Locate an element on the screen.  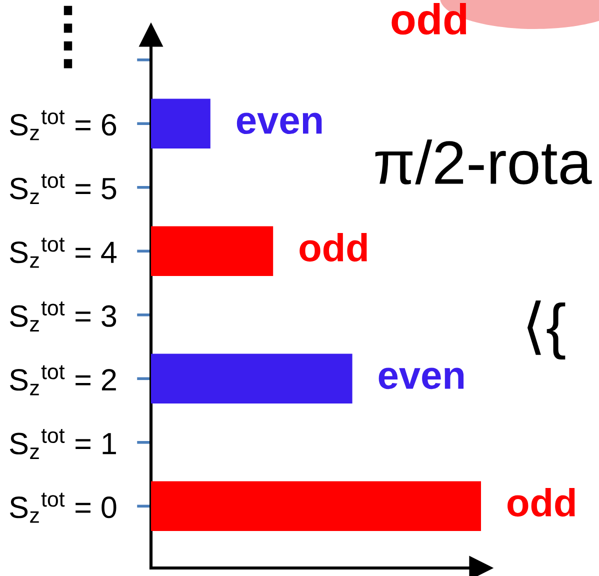
y-tick-label: S$_{z}$$^{tot}$ = 3 is located at coordinates (63, 316).